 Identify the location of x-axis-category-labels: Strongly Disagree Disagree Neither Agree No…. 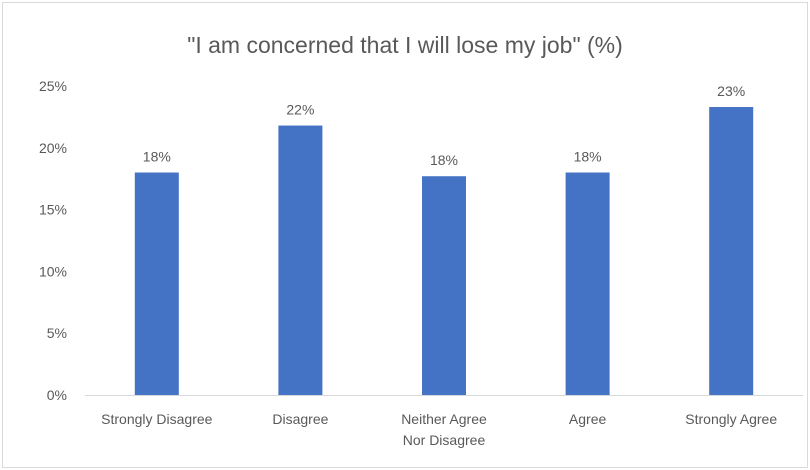
(439, 429).